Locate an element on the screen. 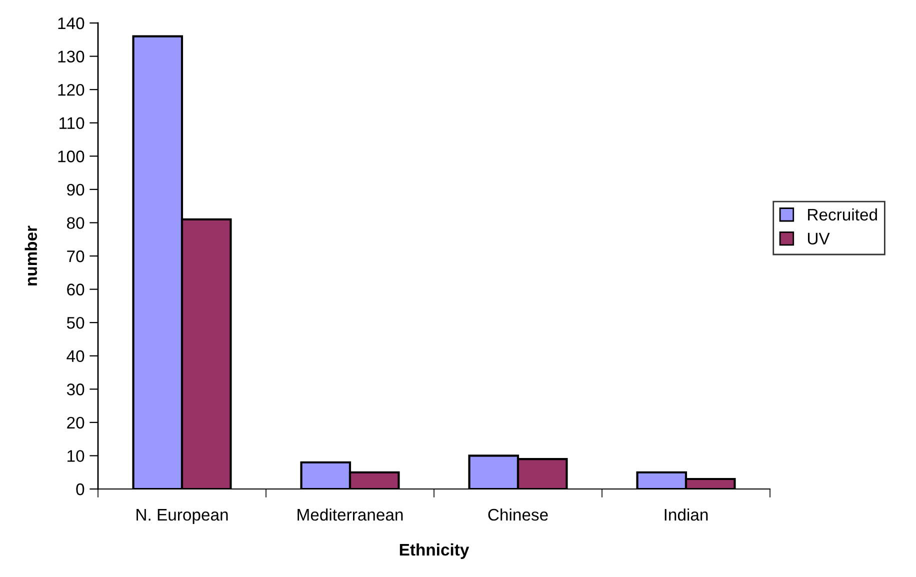 The height and width of the screenshot is (577, 916). x-tick-label: Mediterranean is located at coordinates (350, 514).